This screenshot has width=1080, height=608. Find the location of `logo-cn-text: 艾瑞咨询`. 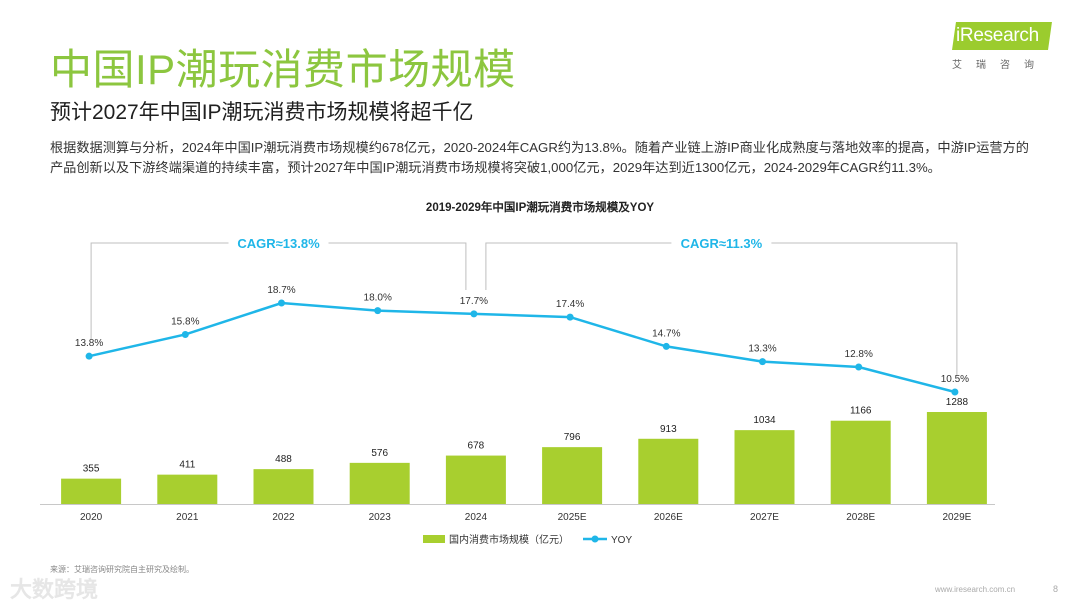

logo-cn-text: 艾瑞咨询 is located at coordinates (1000, 65).